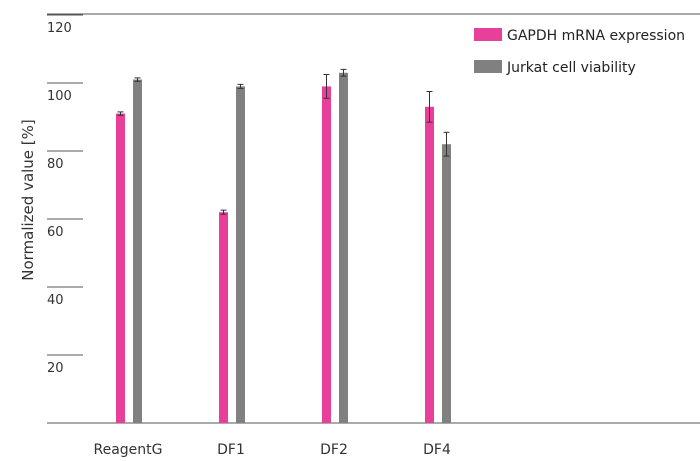  What do you see at coordinates (59, 96) in the screenshot?
I see `y-tick-label-4: 100` at bounding box center [59, 96].